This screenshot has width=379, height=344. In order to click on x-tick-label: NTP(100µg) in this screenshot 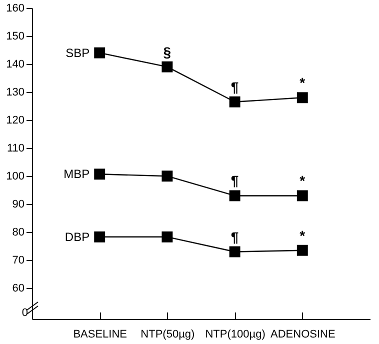, I will do `click(235, 334)`.